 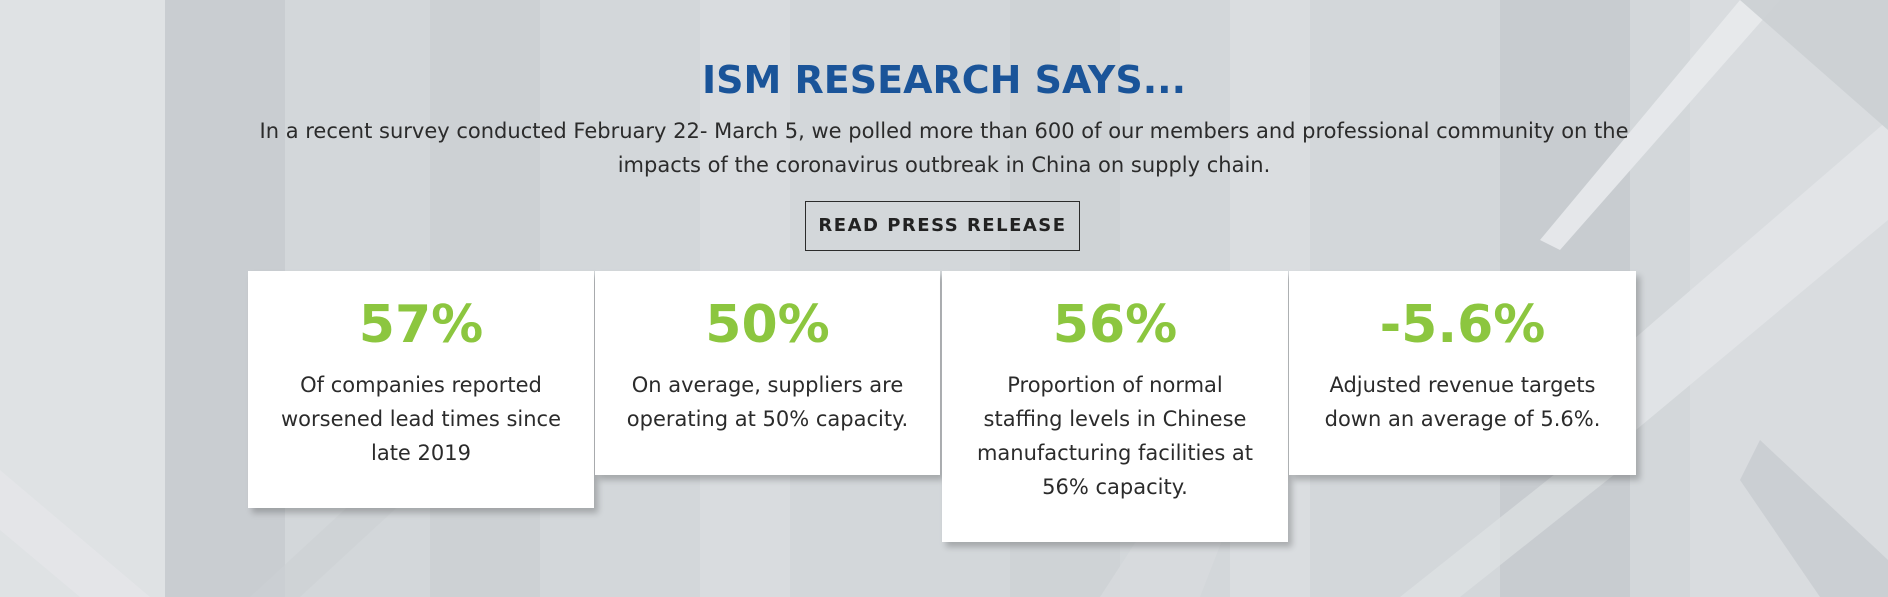 I want to click on read-press-release-button: READ PRESS RELEASE, so click(x=942, y=226).